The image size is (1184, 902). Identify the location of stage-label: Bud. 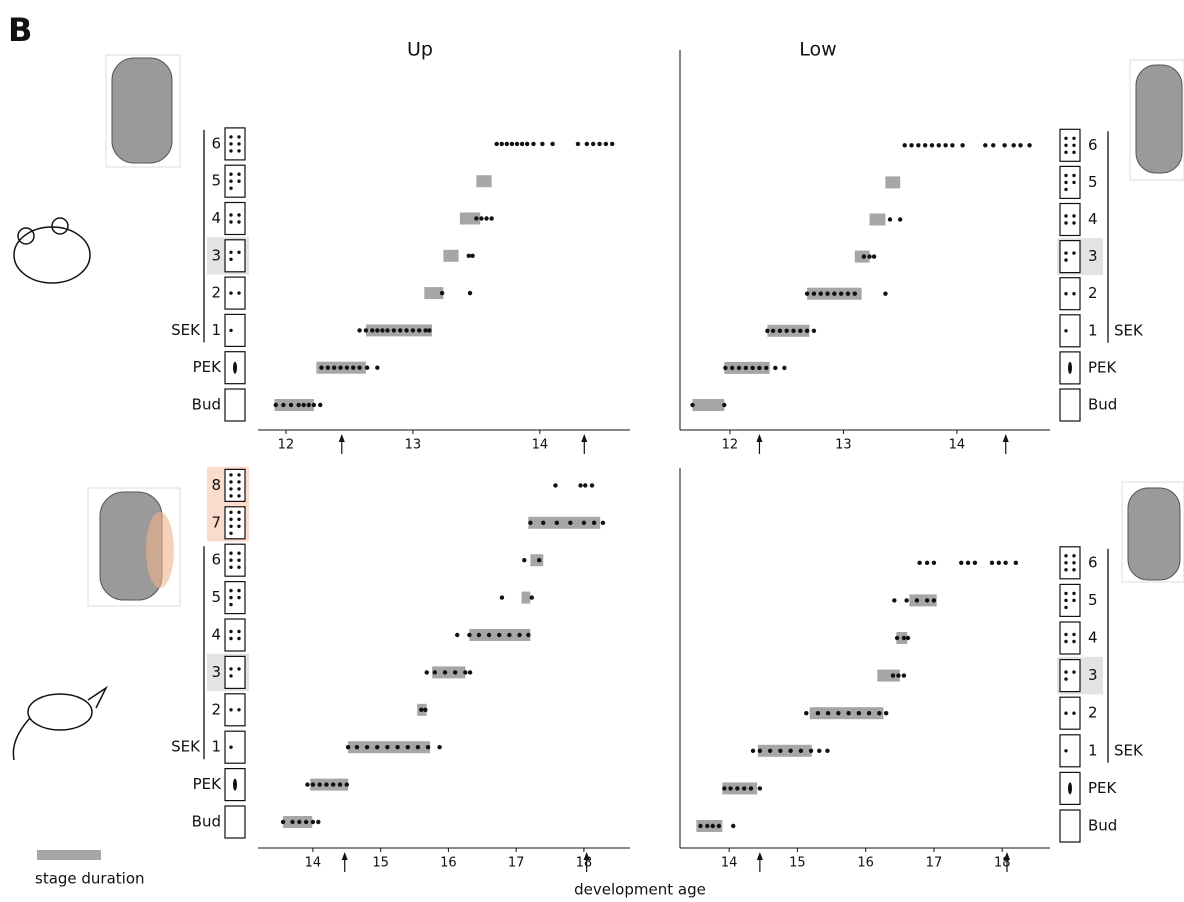
(1102, 405).